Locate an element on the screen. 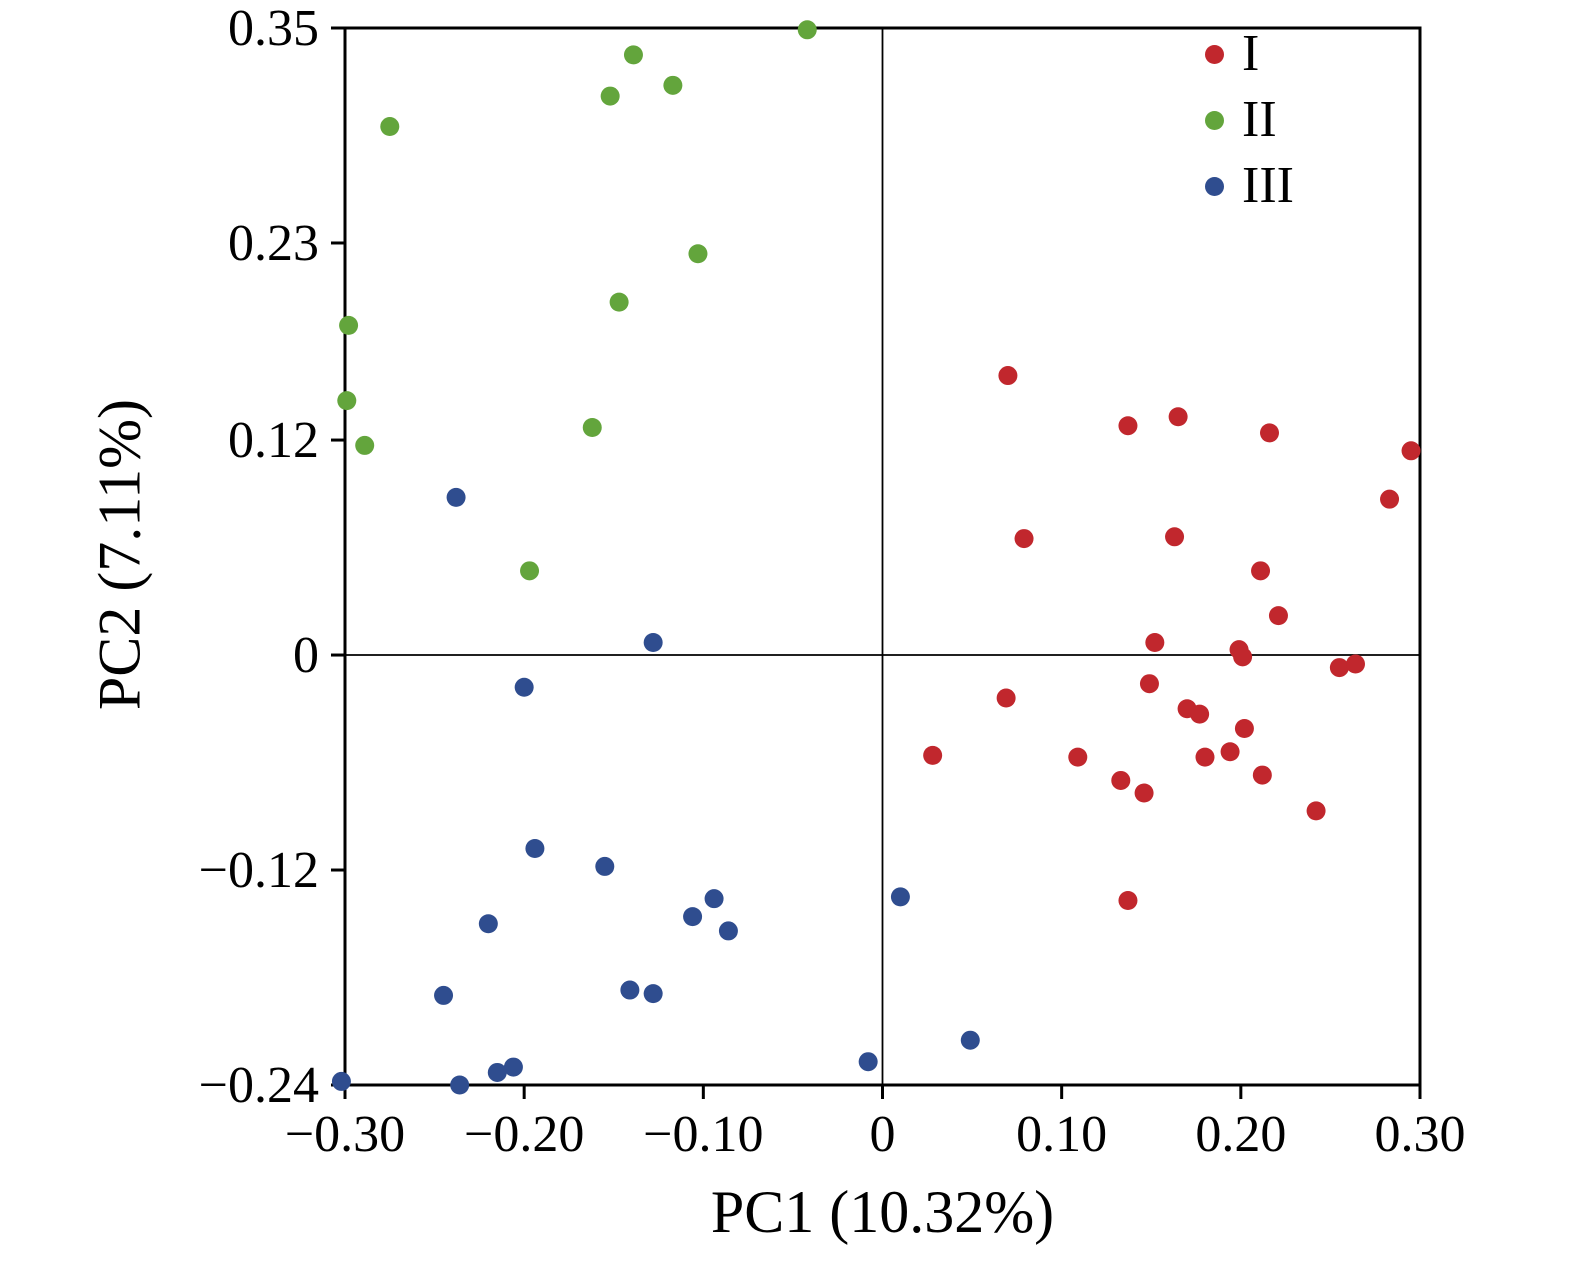  x-tick-label: 0.20 is located at coordinates (1240, 1134).